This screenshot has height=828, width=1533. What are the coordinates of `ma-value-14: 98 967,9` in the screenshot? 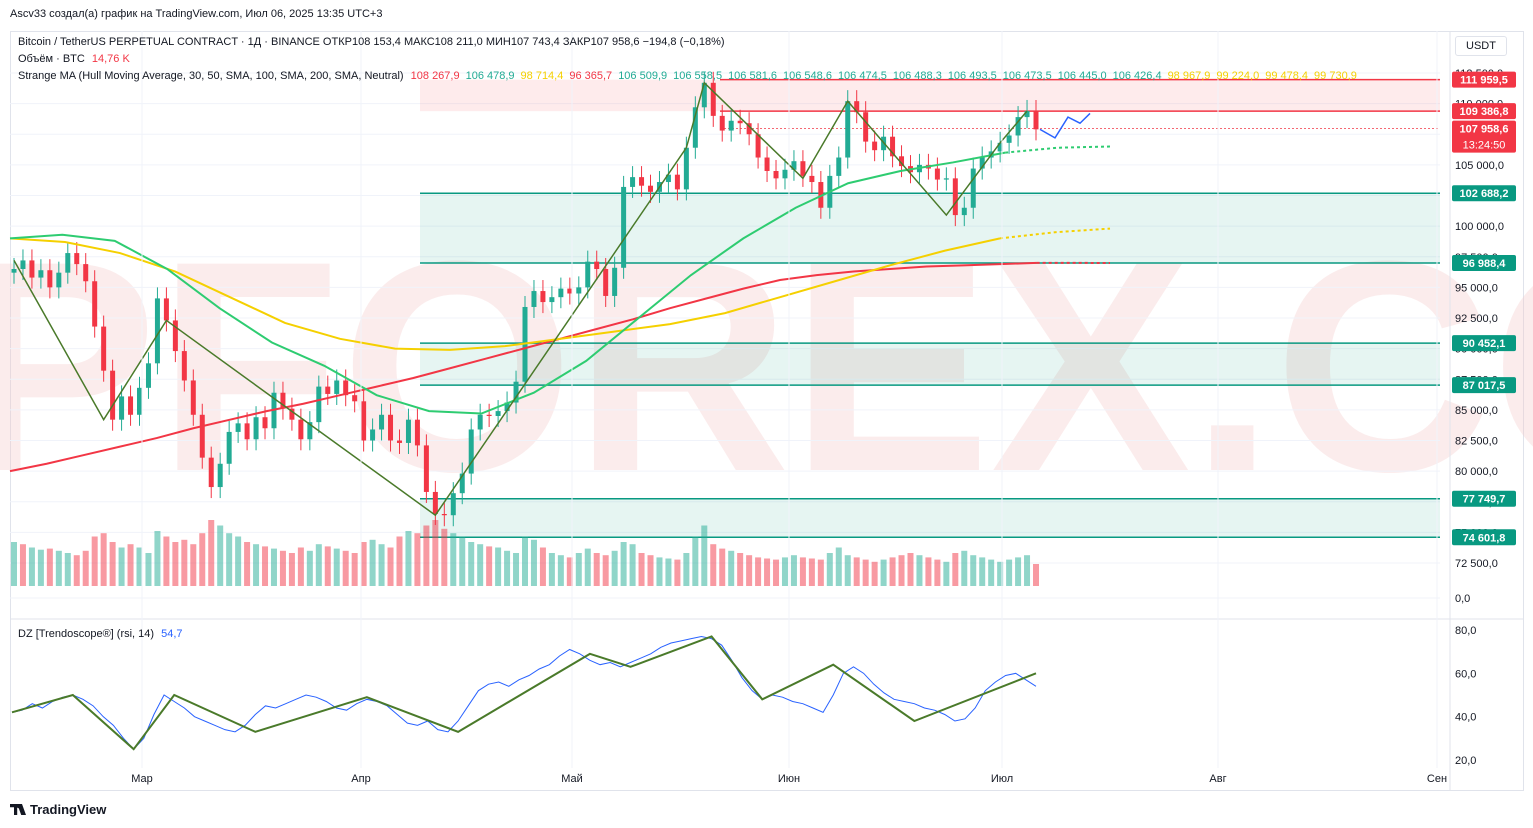 It's located at (1189, 76).